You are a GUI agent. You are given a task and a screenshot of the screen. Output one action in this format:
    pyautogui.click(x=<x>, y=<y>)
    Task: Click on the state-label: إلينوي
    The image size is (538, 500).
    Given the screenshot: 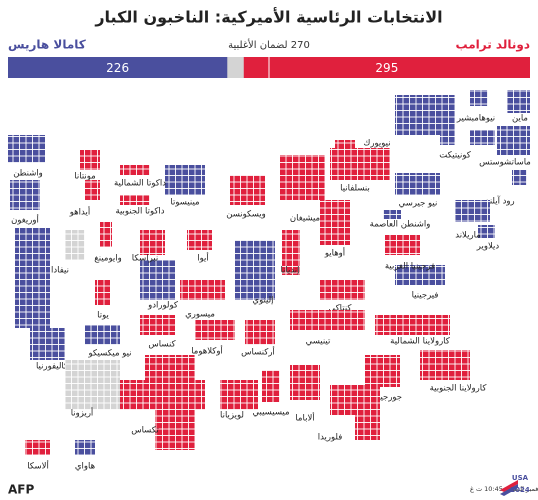 What is the action you would take?
    pyautogui.click(x=262, y=301)
    